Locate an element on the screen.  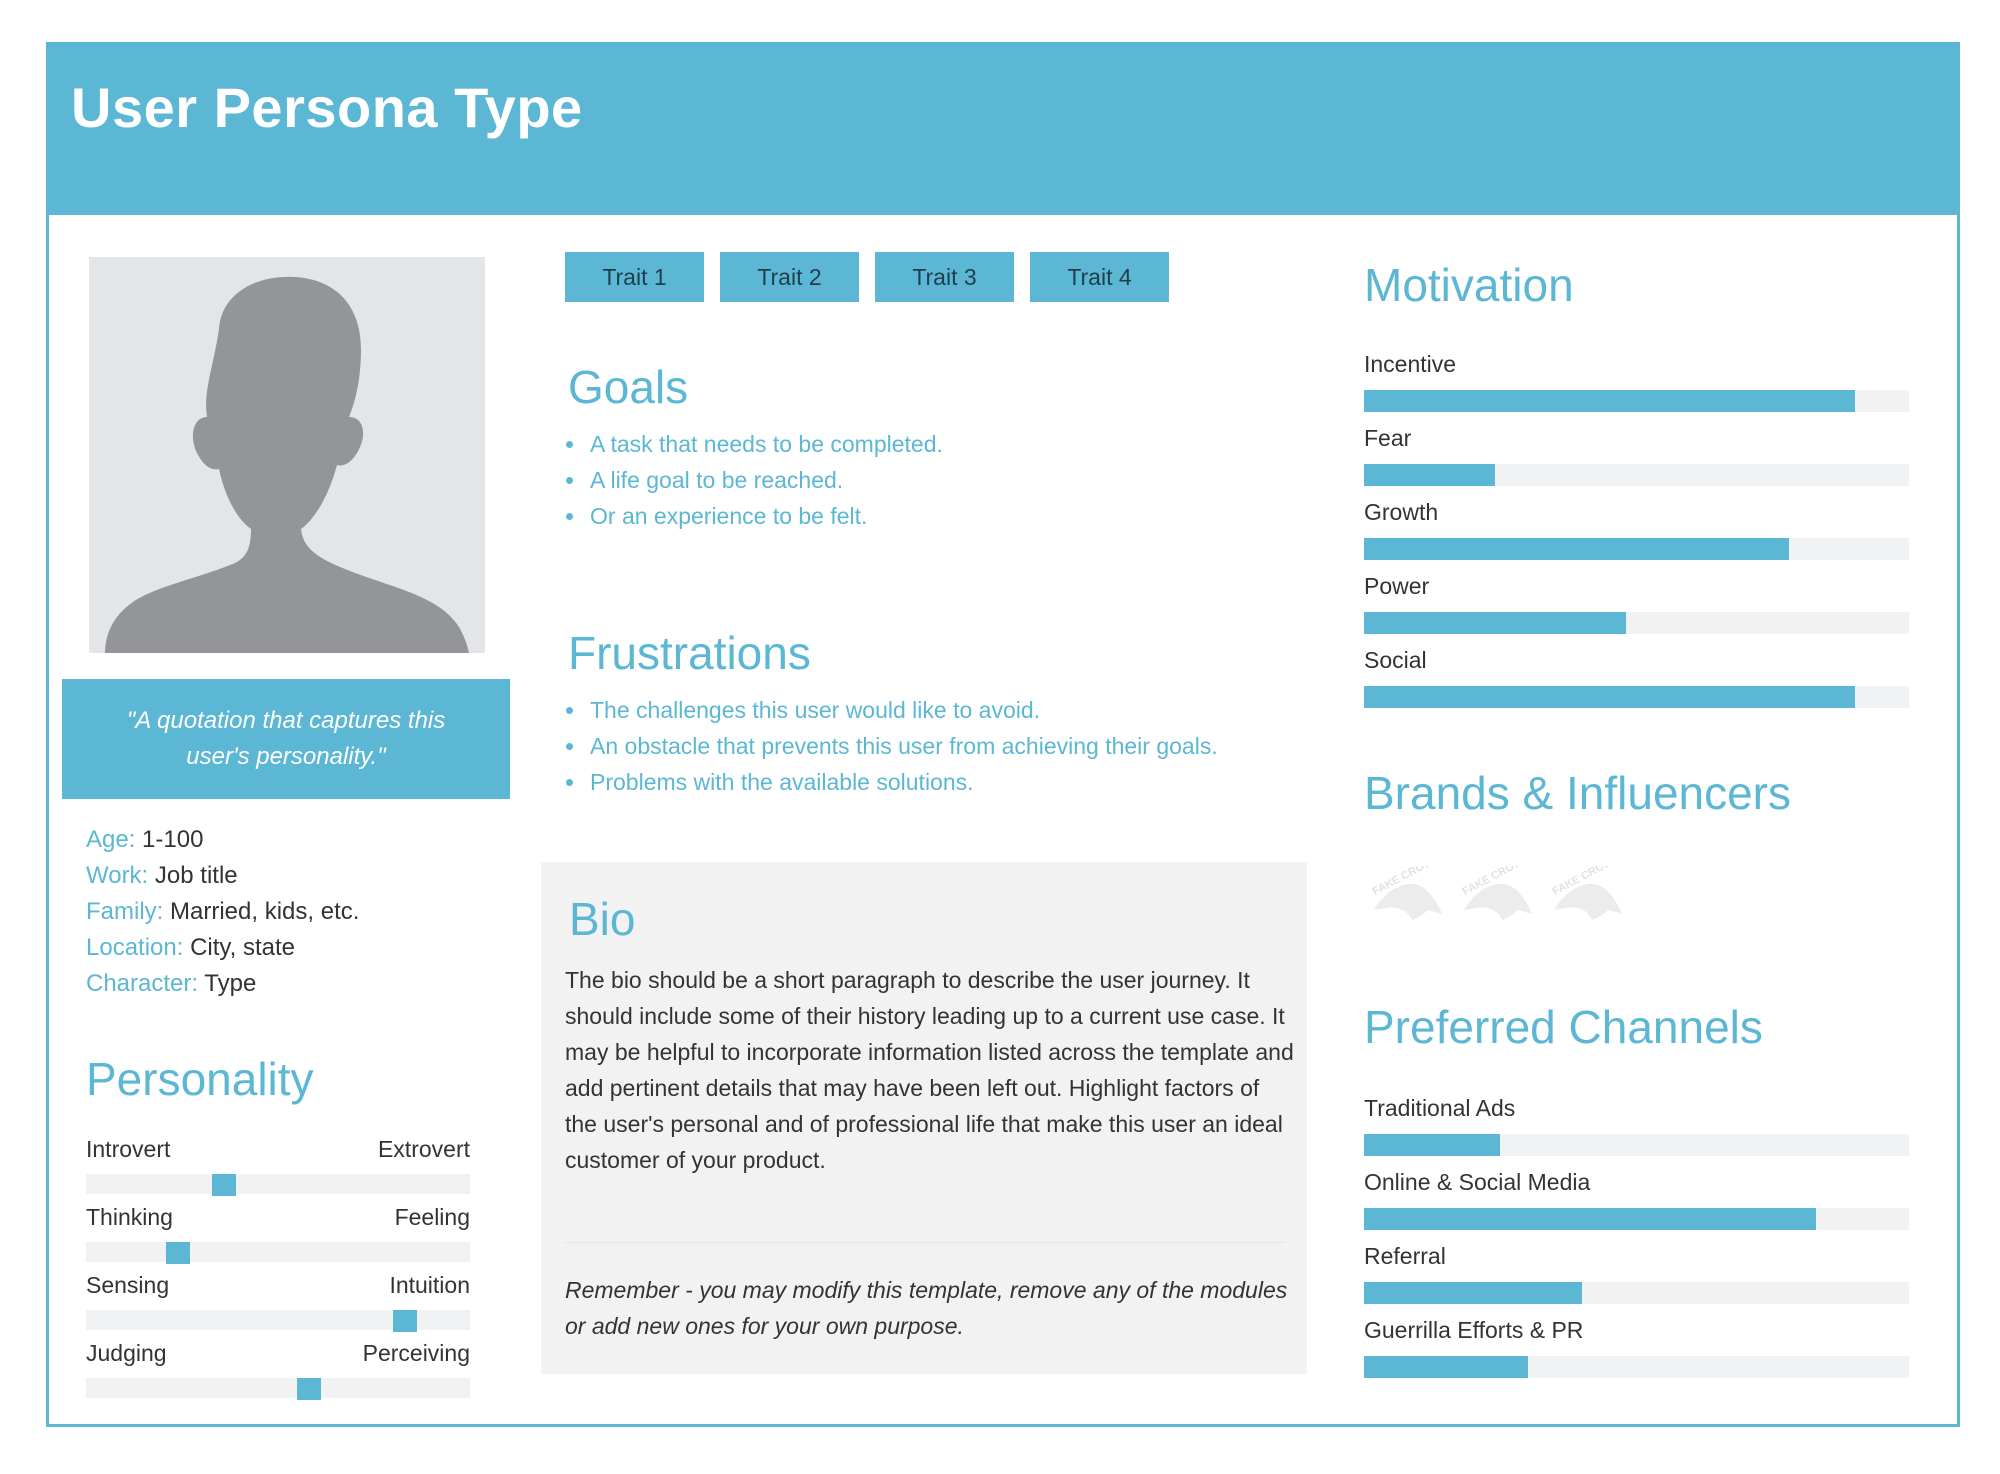
header-banner: User Persona Type is located at coordinates (1003, 130).